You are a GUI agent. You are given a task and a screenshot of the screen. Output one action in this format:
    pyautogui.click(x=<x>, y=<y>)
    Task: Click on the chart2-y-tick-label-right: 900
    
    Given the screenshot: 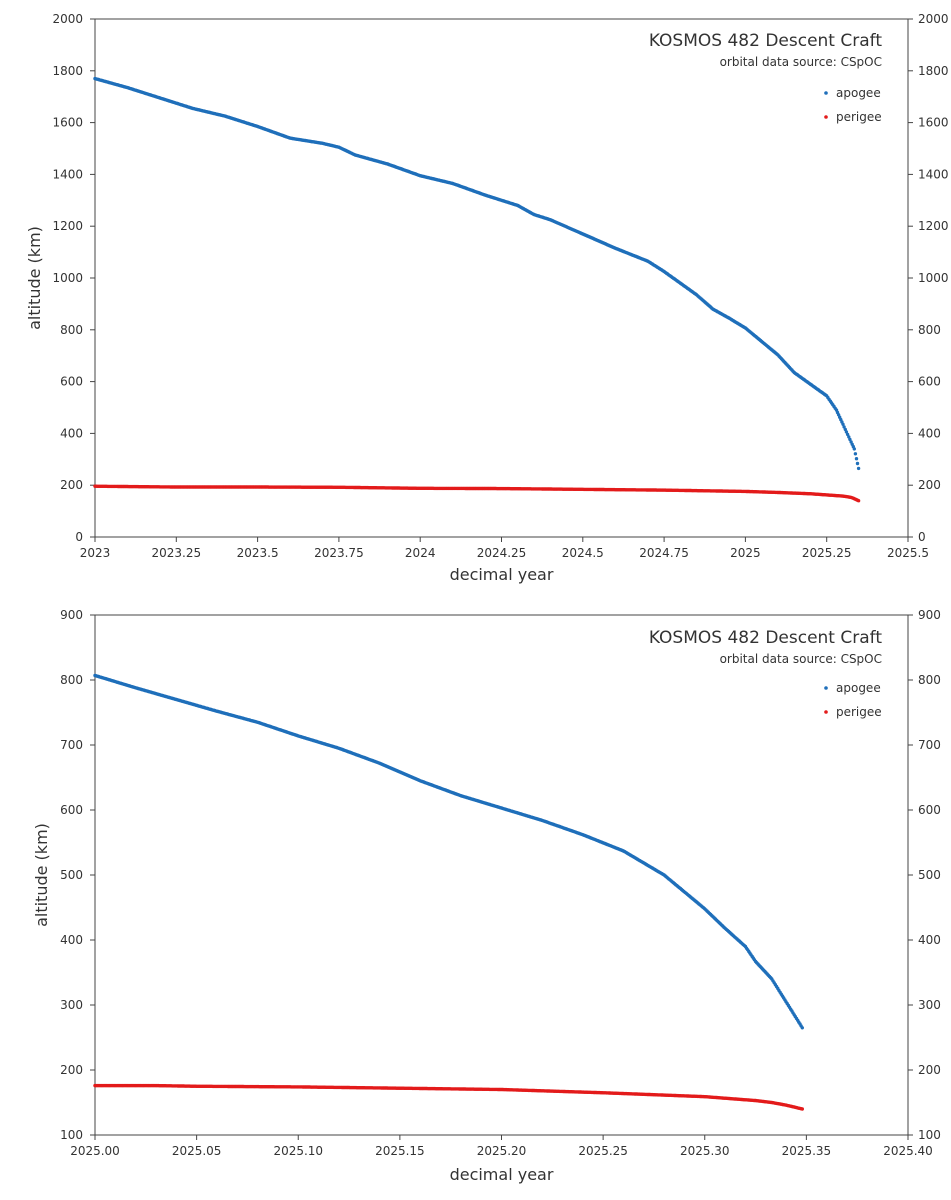 What is the action you would take?
    pyautogui.click(x=929, y=615)
    